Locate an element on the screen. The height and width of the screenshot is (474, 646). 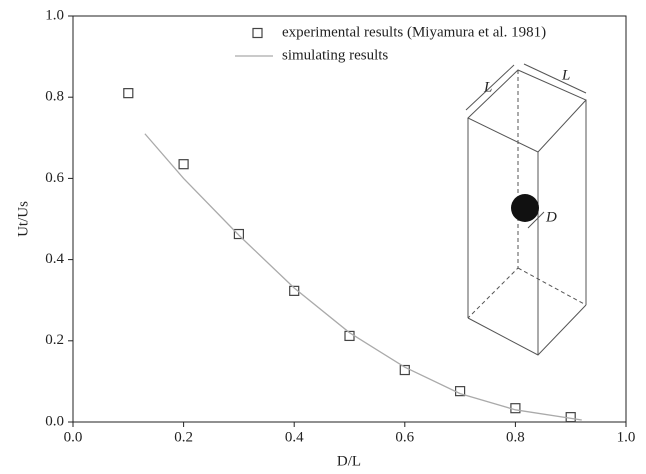
x-tick-label: 0.4 is located at coordinates (294, 437).